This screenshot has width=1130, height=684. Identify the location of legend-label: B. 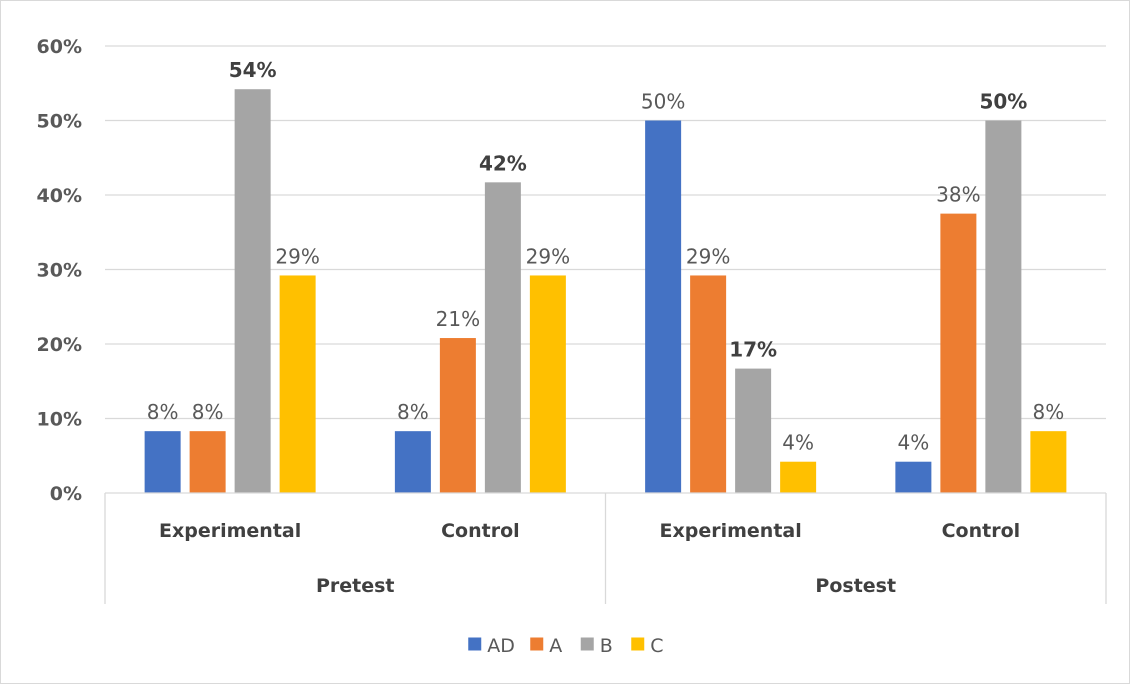
(606, 646).